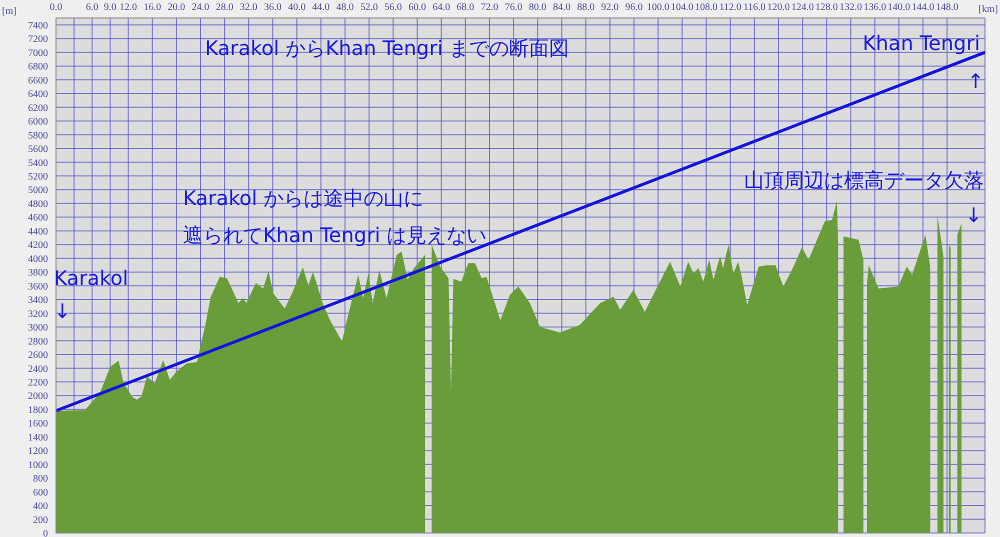 This screenshot has width=1000, height=537. I want to click on x-tick-label: 104.0, so click(682, 7).